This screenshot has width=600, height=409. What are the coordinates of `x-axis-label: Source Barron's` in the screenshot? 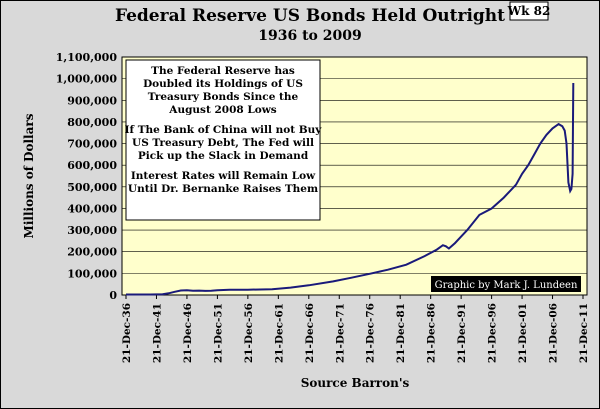 It's located at (355, 383).